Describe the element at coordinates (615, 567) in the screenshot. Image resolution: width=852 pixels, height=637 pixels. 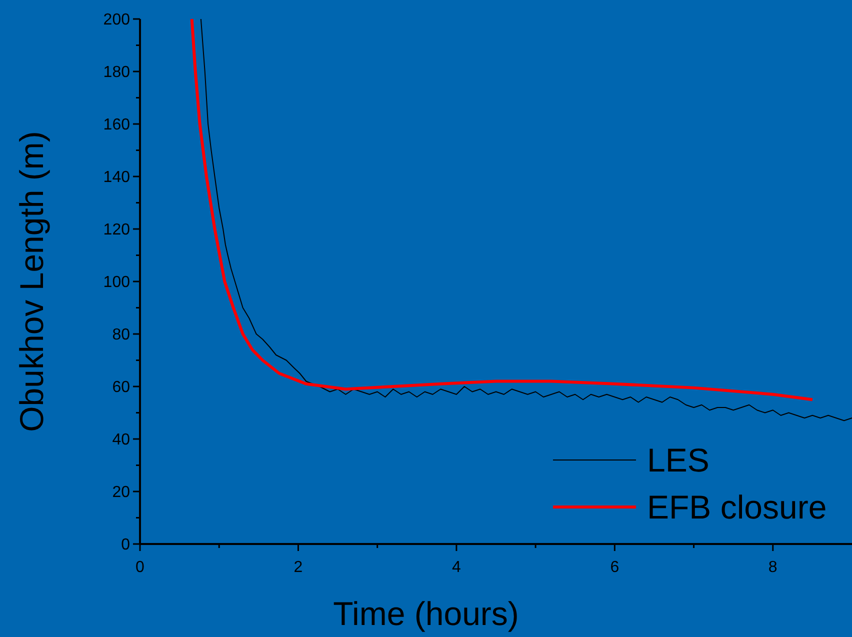
I see `x-tick-label: 6` at that location.